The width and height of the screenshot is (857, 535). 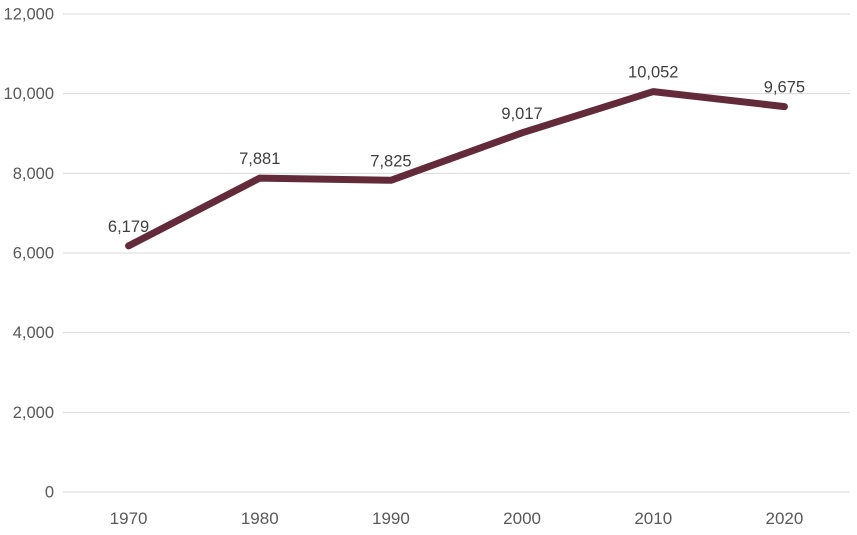 What do you see at coordinates (29, 94) in the screenshot?
I see `y-axis-tick-label: 10,000` at bounding box center [29, 94].